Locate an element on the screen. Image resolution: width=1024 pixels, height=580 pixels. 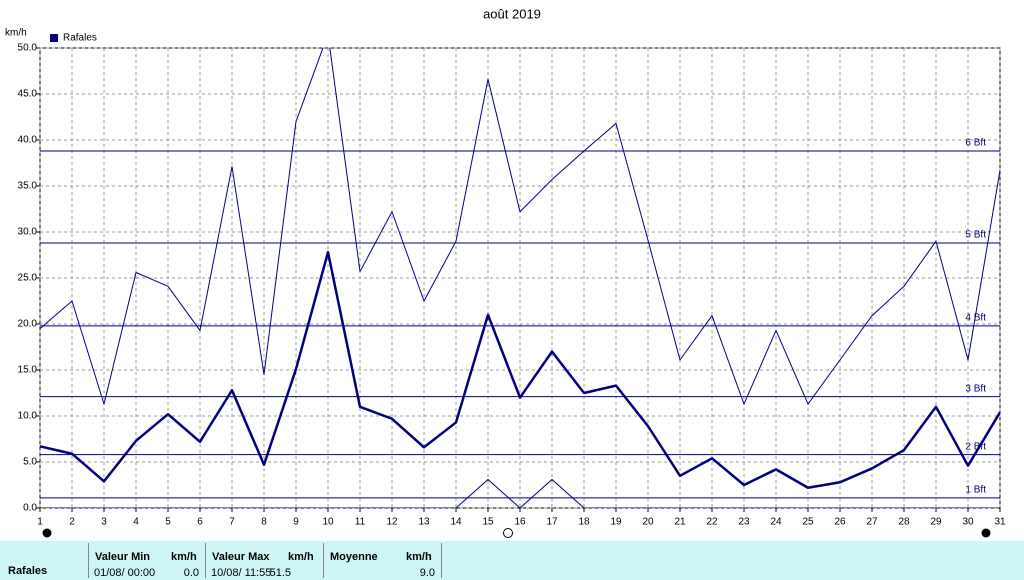
x-tick-label: 22 is located at coordinates (712, 522).